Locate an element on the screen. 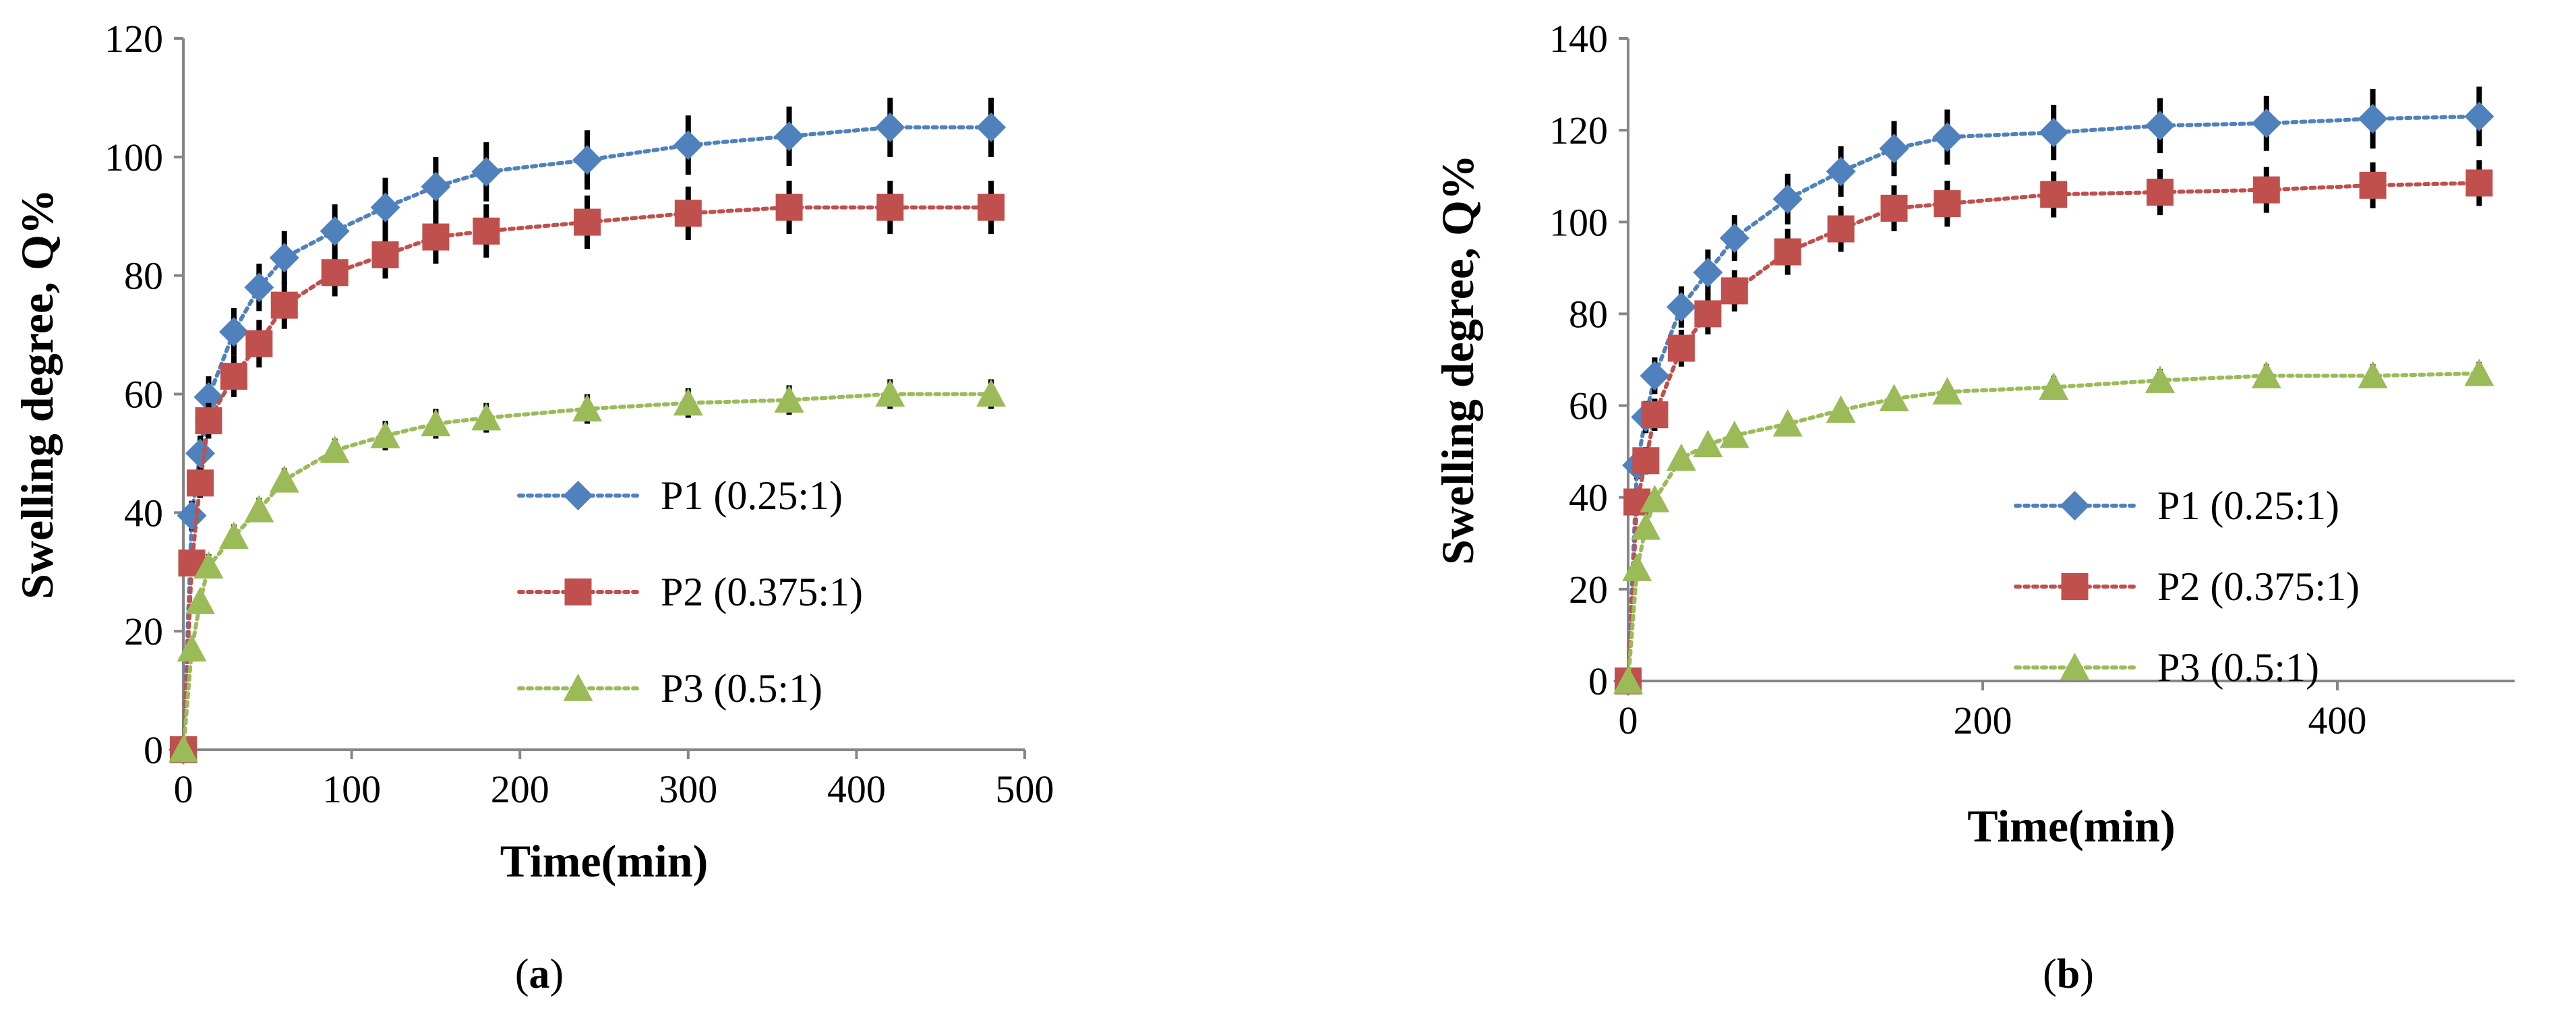  figure-caption: (b) is located at coordinates (2068, 974).